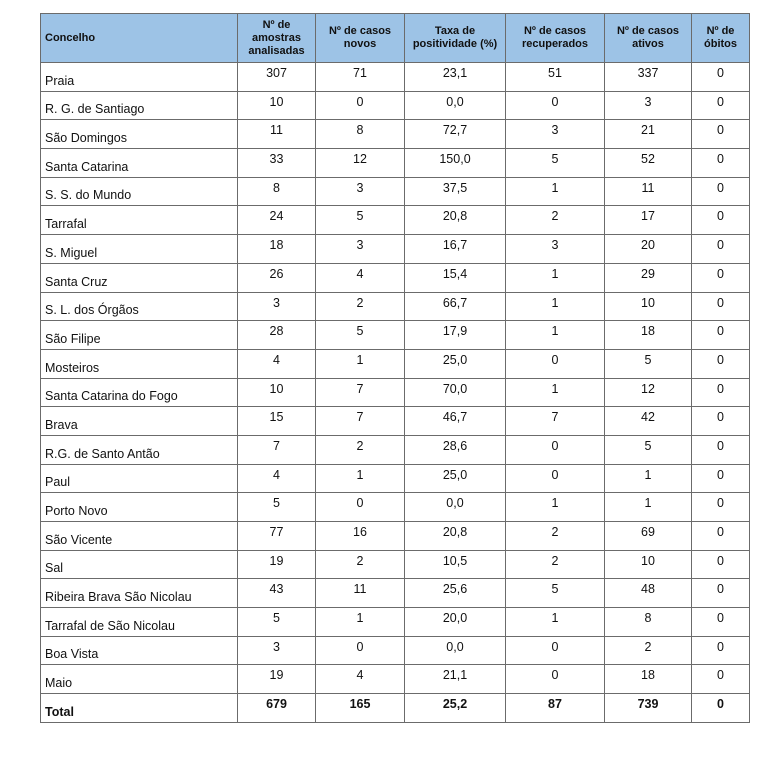 Image resolution: width=768 pixels, height=757 pixels. I want to click on cell-concelho: R. G. de Santiago, so click(139, 105).